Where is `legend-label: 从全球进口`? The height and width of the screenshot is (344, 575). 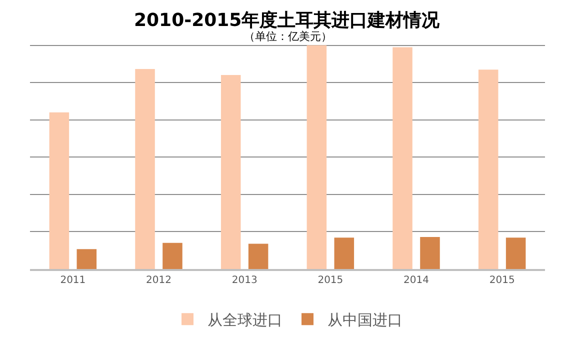 legend-label: 从全球进口 is located at coordinates (245, 320).